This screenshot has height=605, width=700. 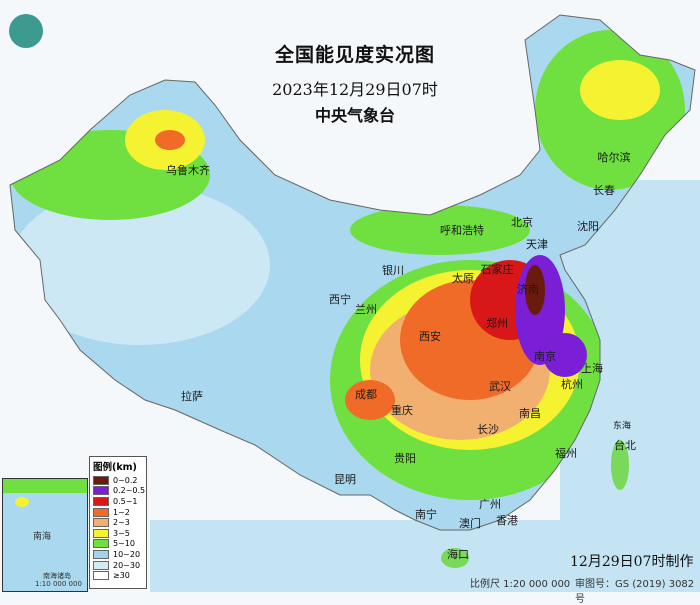 What do you see at coordinates (127, 554) in the screenshot?
I see `legend-label: 10~20` at bounding box center [127, 554].